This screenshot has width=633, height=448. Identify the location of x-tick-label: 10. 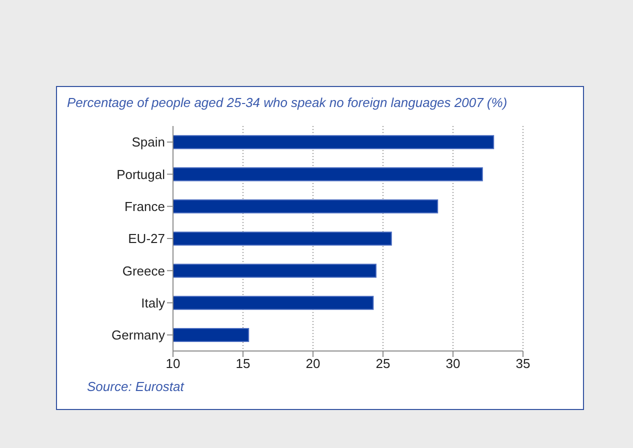
(173, 364).